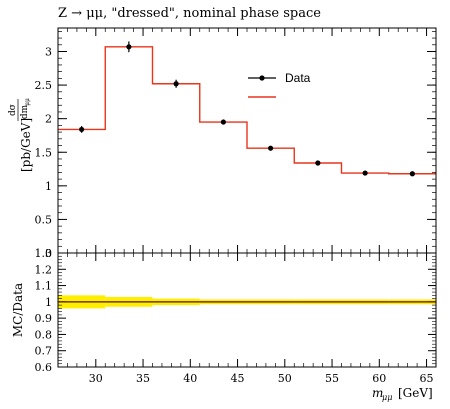  Describe the element at coordinates (44, 85) in the screenshot. I see `y-tick-label: 2.5` at that location.